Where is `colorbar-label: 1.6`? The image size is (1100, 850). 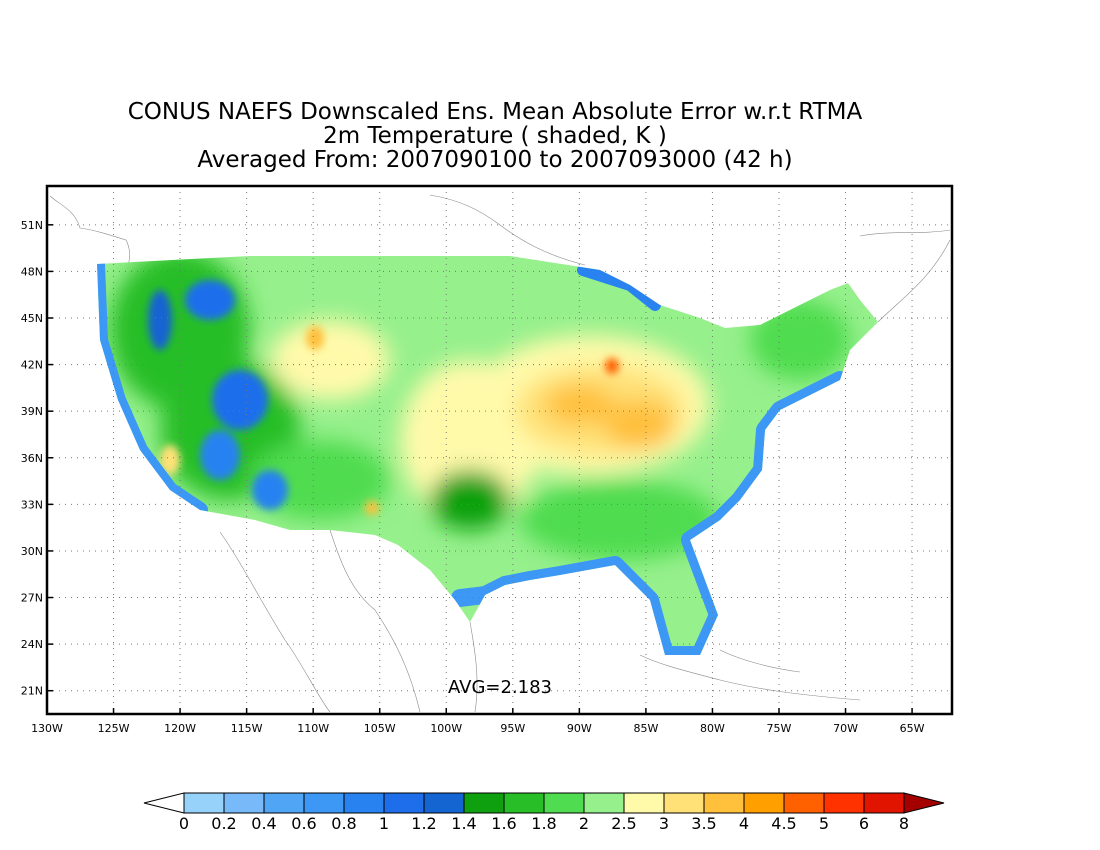 colorbar-label: 1.6 is located at coordinates (503, 823).